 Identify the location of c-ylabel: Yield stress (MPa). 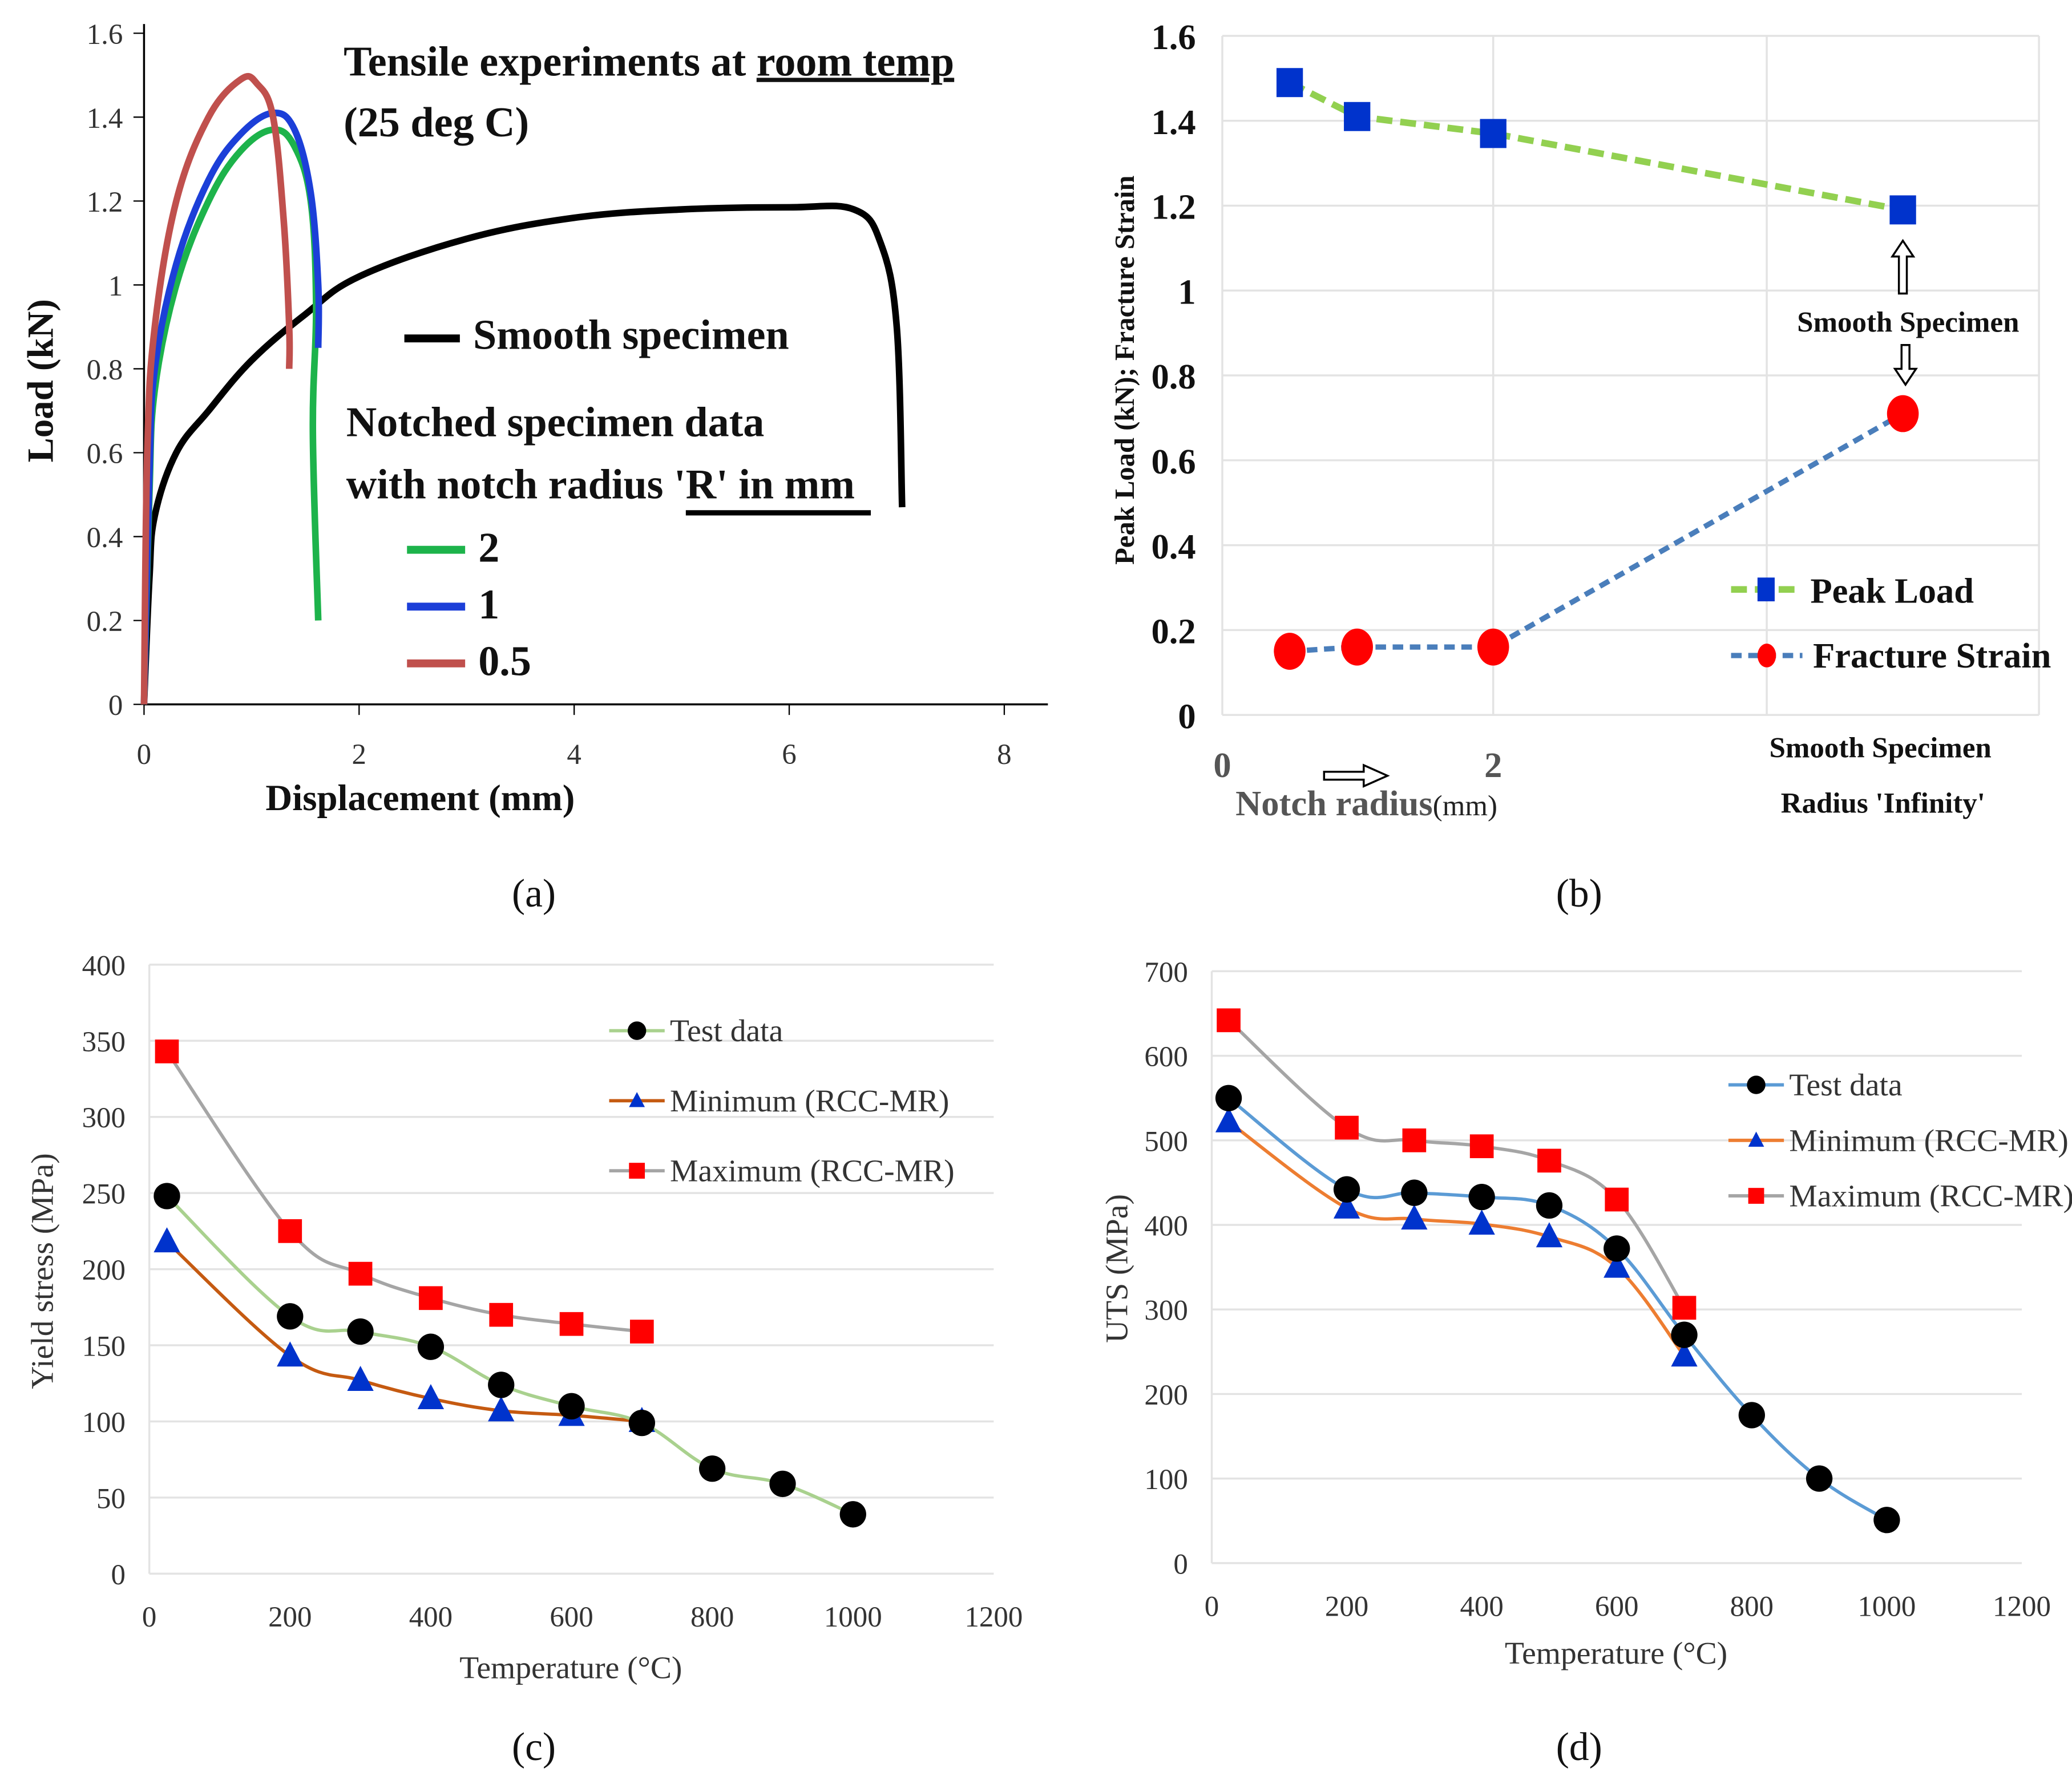
(42, 1271).